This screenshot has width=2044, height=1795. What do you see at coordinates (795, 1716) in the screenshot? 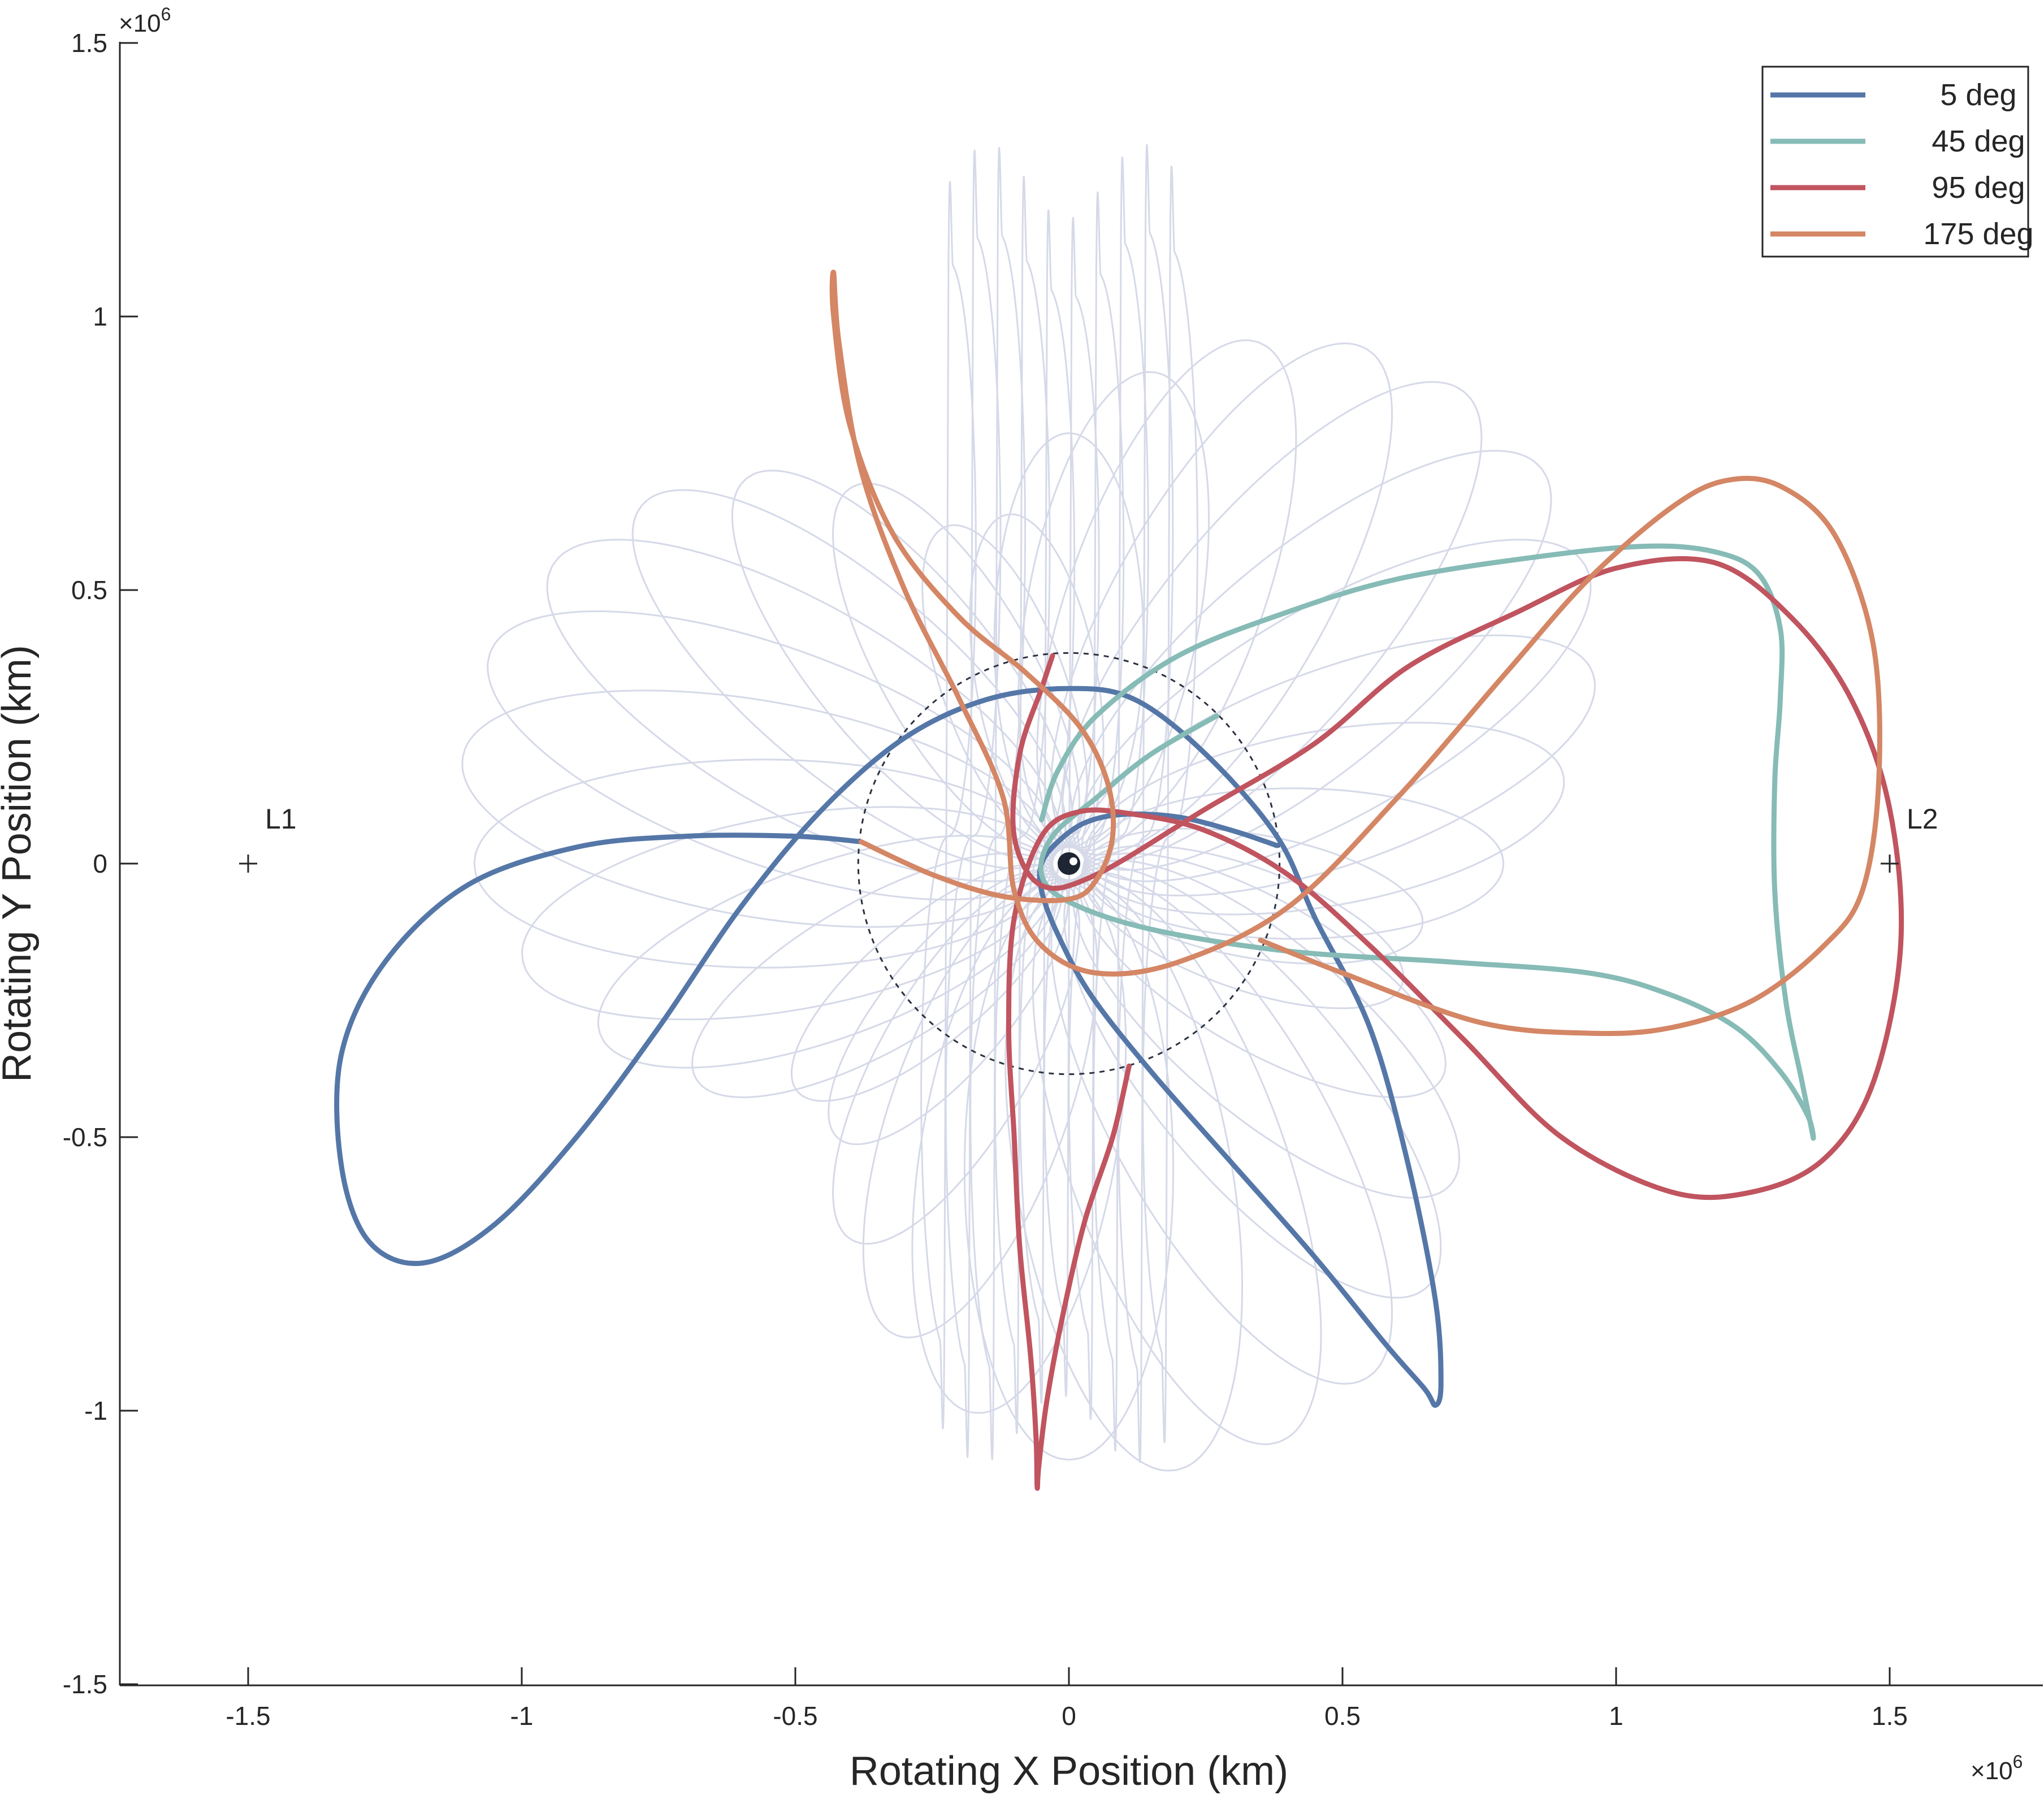
I see `x-tick-label: -0.5` at bounding box center [795, 1716].